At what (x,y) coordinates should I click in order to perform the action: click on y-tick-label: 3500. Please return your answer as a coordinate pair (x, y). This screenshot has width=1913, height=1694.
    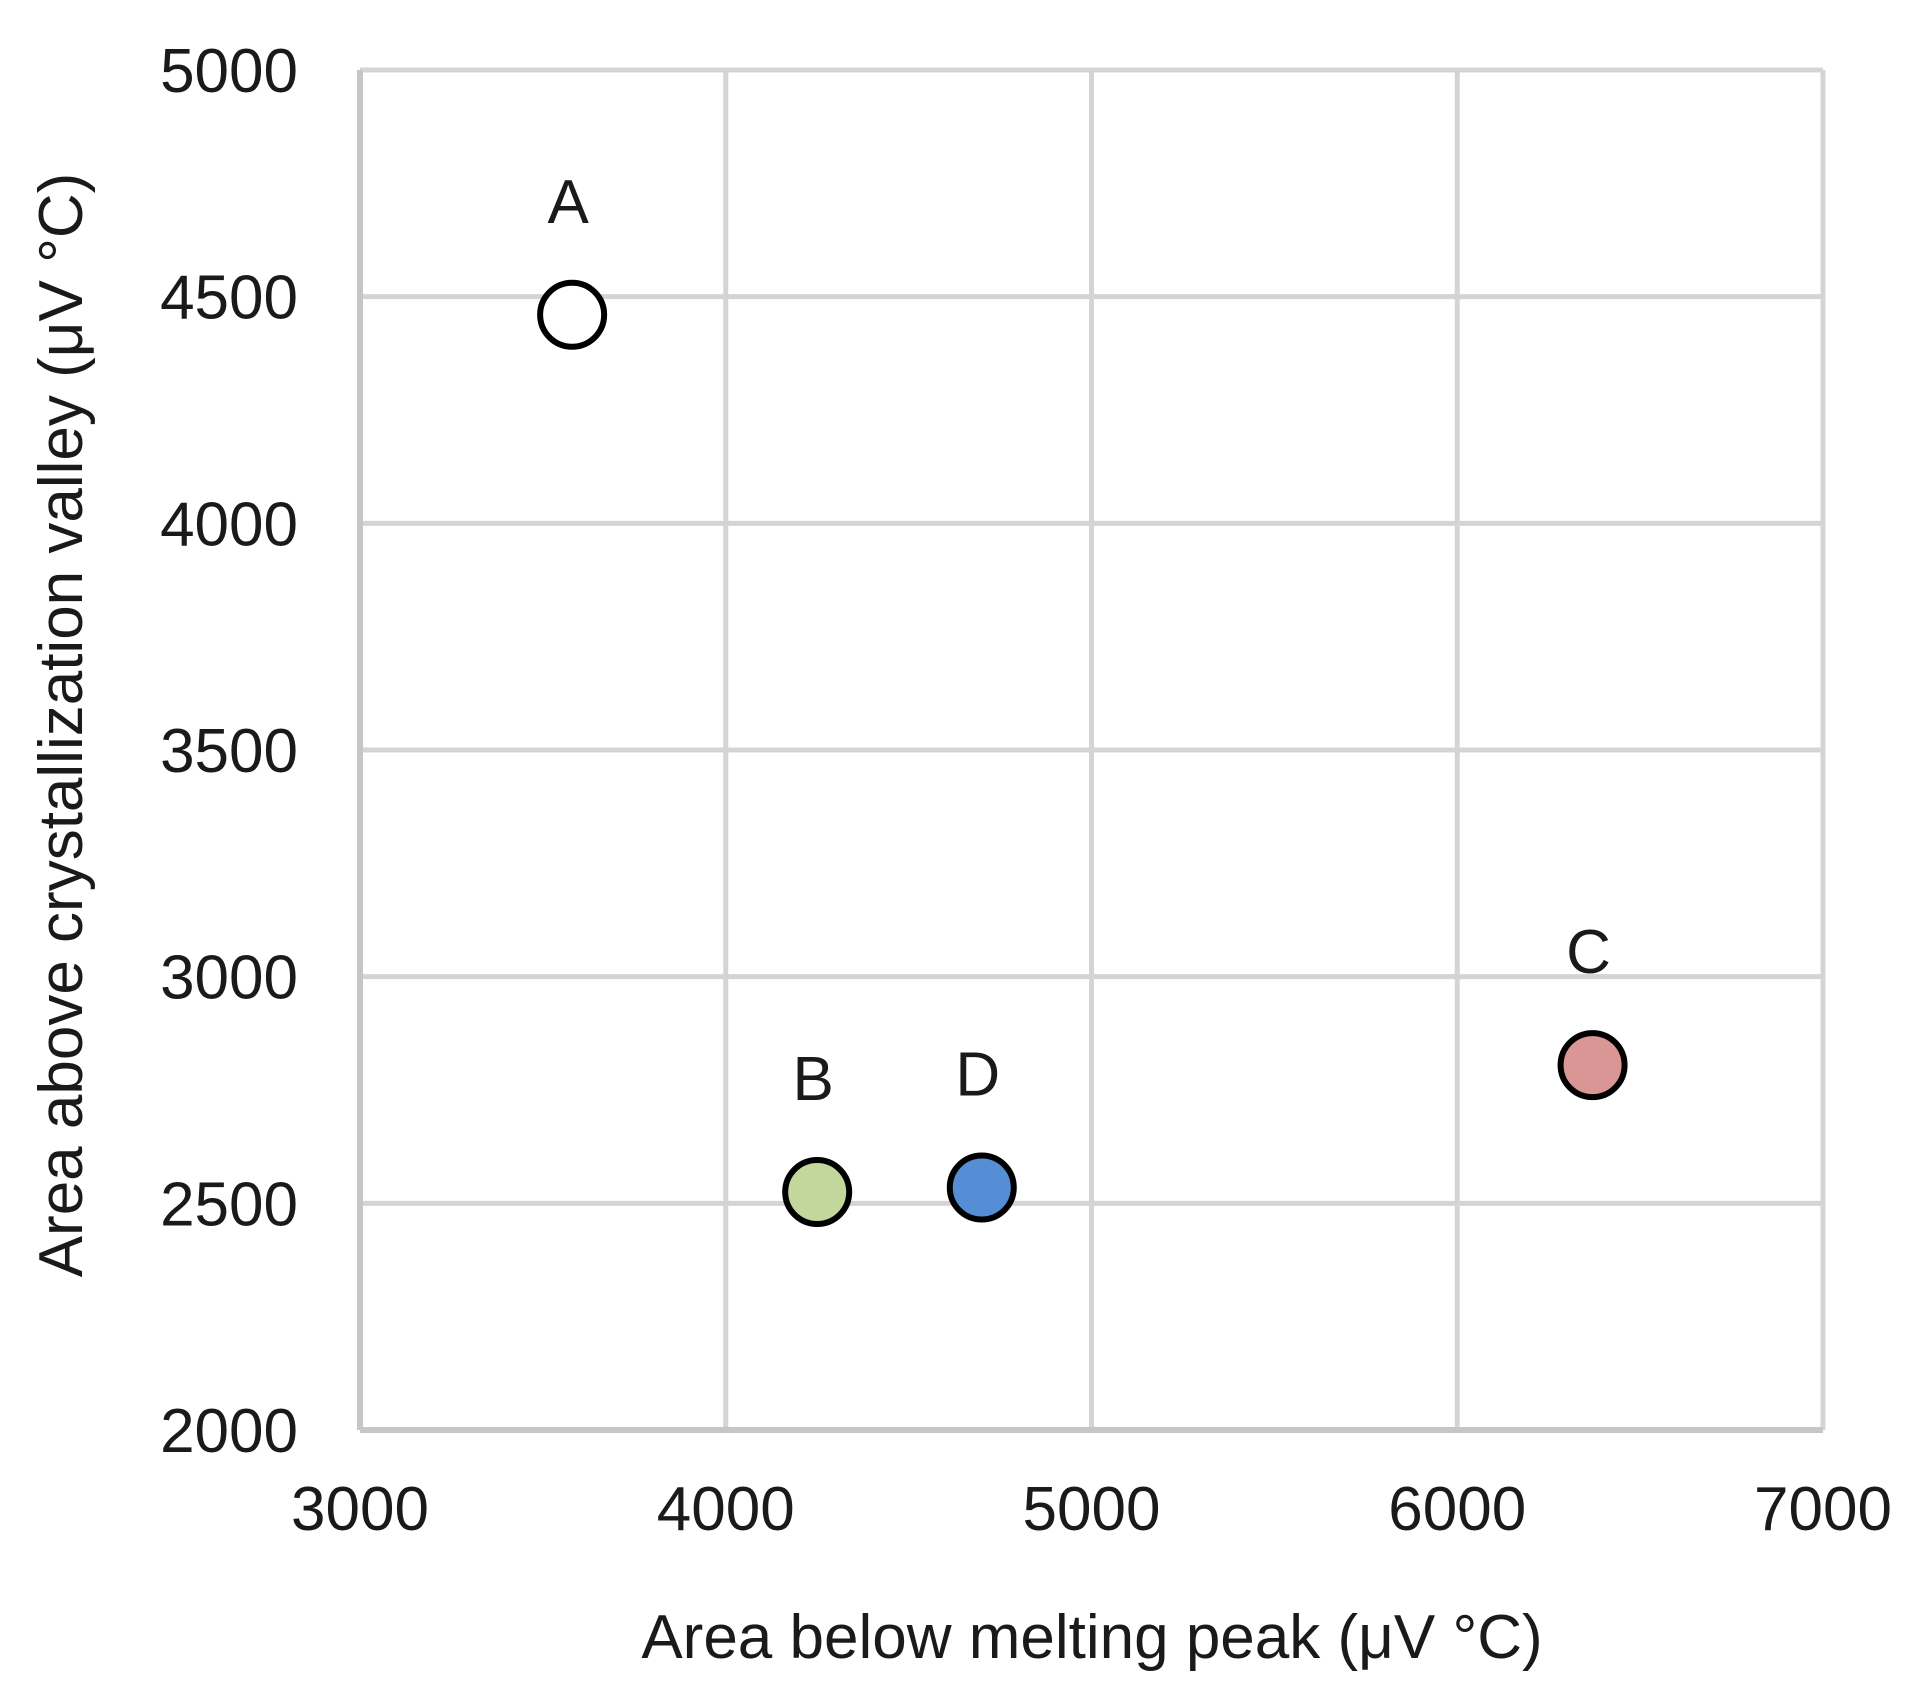
    Looking at the image, I should click on (229, 751).